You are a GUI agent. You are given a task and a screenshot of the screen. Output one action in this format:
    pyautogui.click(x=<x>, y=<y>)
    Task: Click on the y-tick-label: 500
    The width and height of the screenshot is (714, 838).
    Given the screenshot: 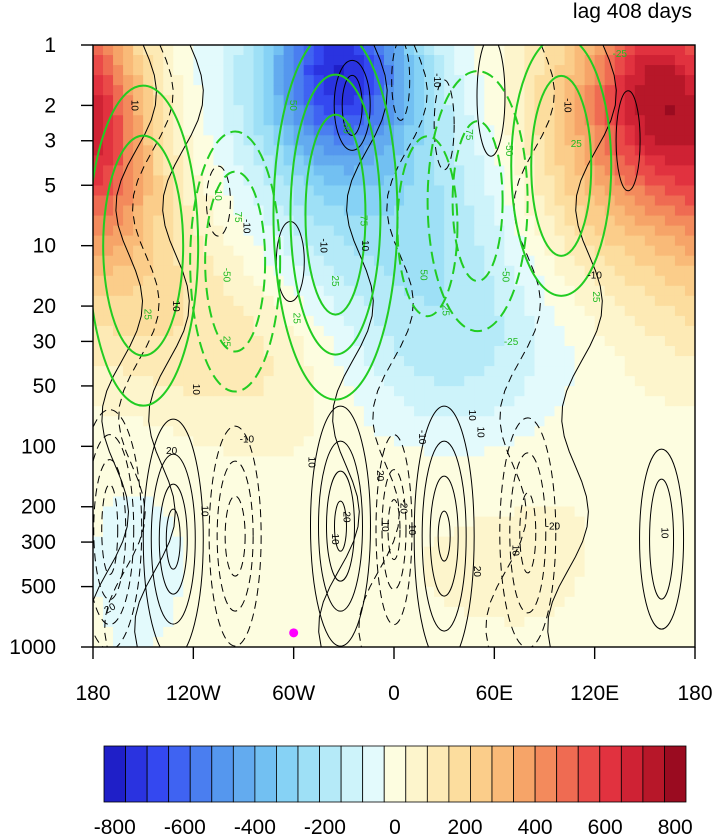 What is the action you would take?
    pyautogui.click(x=38, y=587)
    